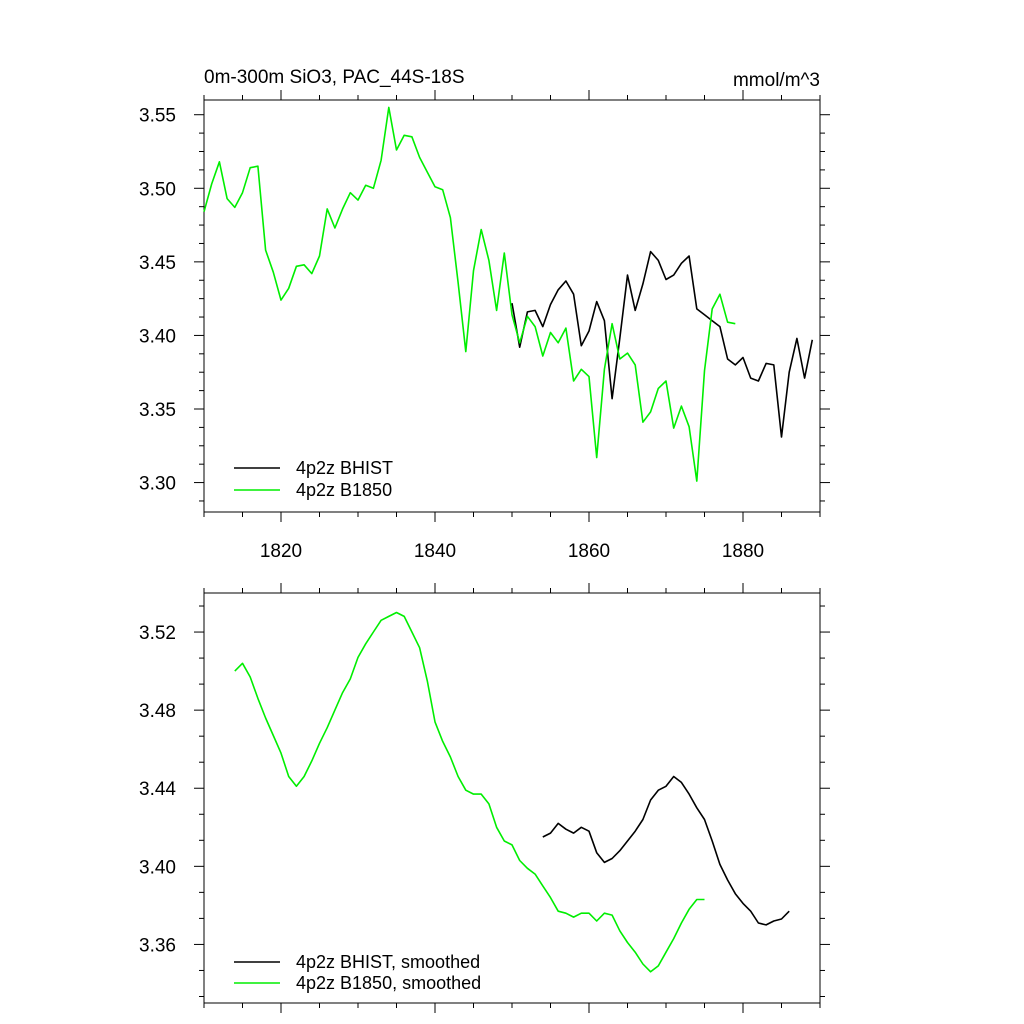  What do you see at coordinates (157, 484) in the screenshot?
I see `y-tick-label: 3.30` at bounding box center [157, 484].